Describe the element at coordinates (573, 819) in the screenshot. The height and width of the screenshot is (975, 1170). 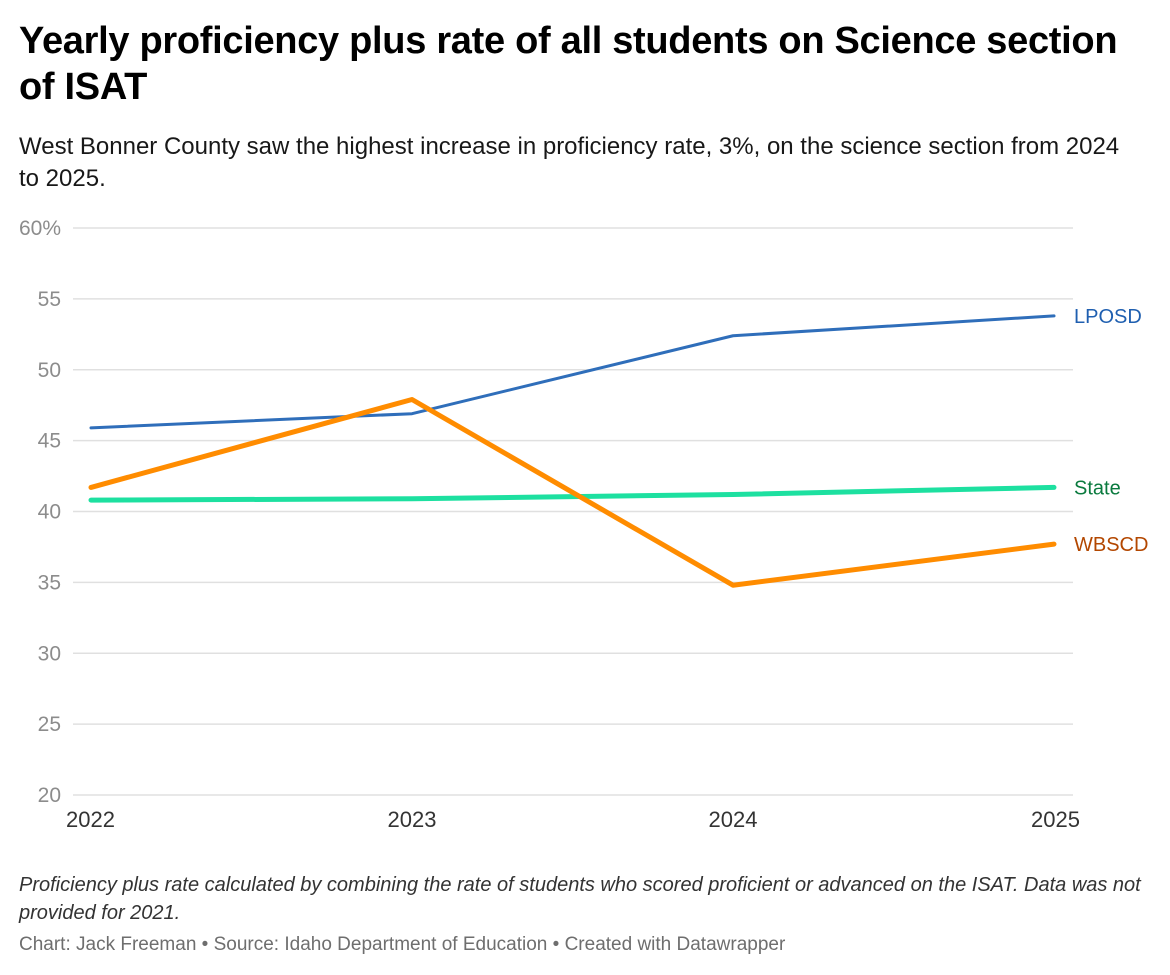
I see `x-axis-ticks: 2022 2023 2024 2025` at that location.